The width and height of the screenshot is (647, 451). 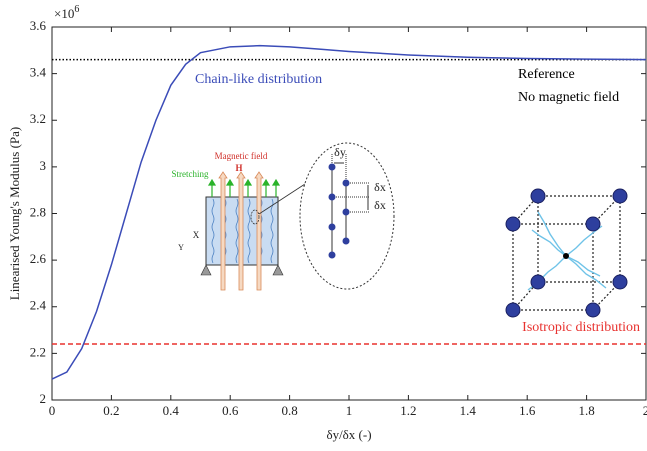 I want to click on y-tick-label: 3.6, so click(x=38, y=25).